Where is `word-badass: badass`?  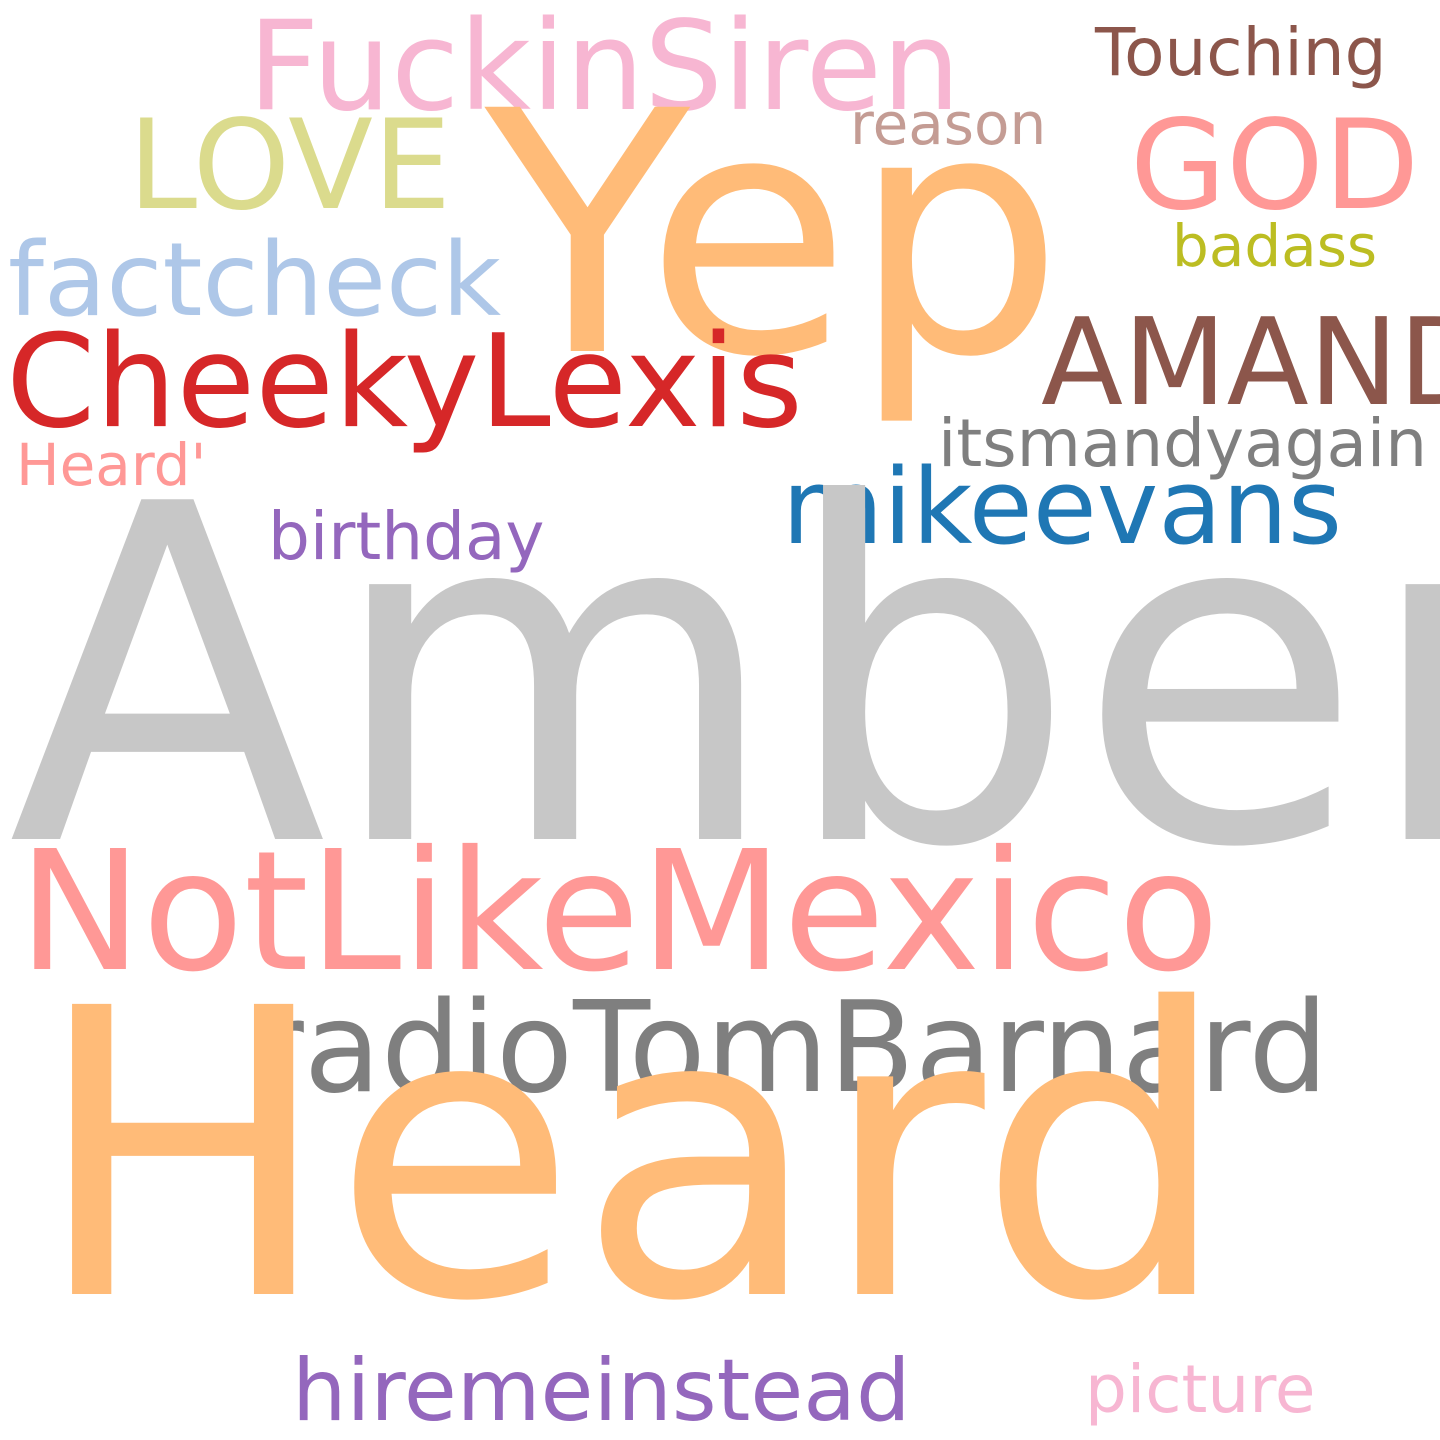 word-badass: badass is located at coordinates (1275, 246).